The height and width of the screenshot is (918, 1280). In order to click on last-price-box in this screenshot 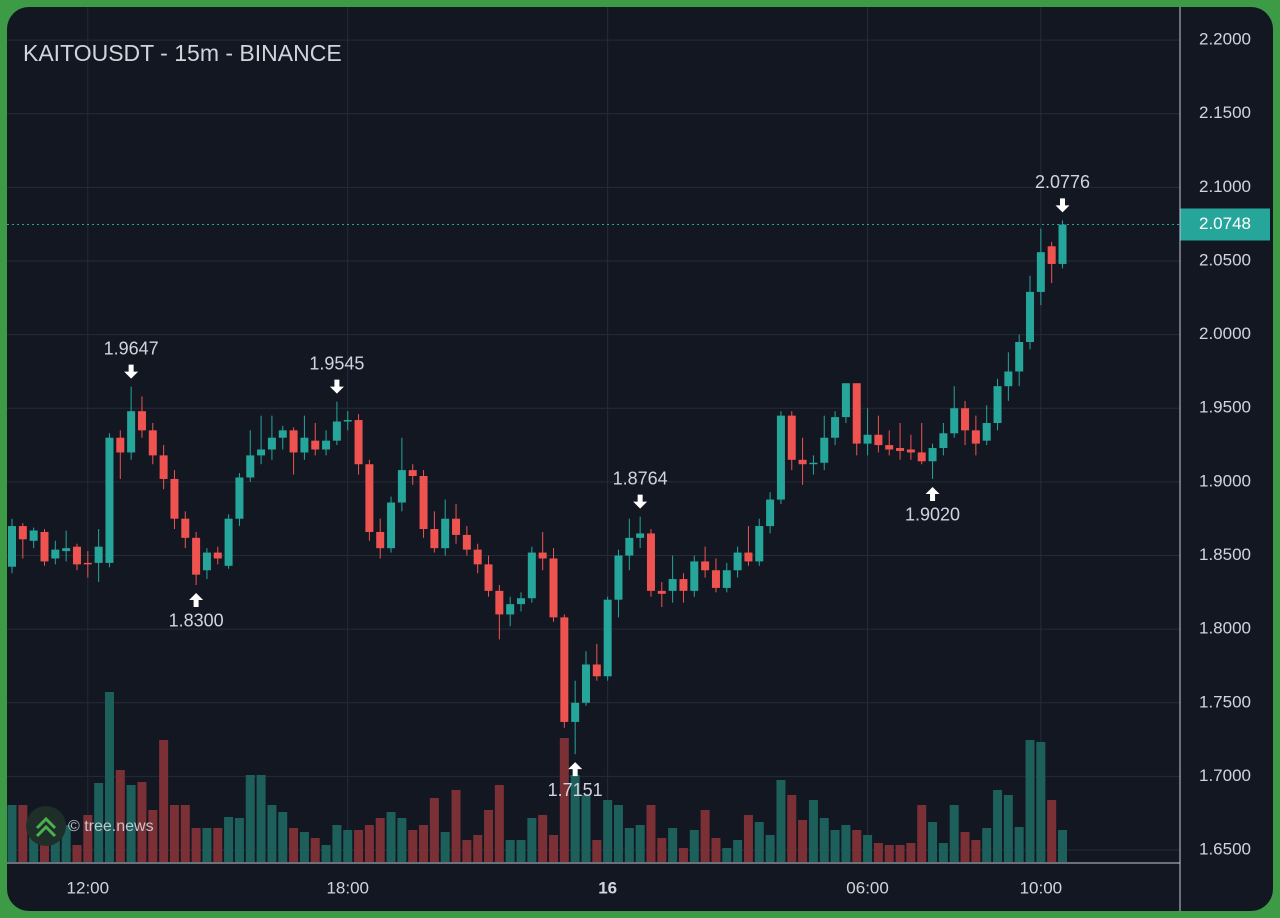, I will do `click(1225, 224)`.